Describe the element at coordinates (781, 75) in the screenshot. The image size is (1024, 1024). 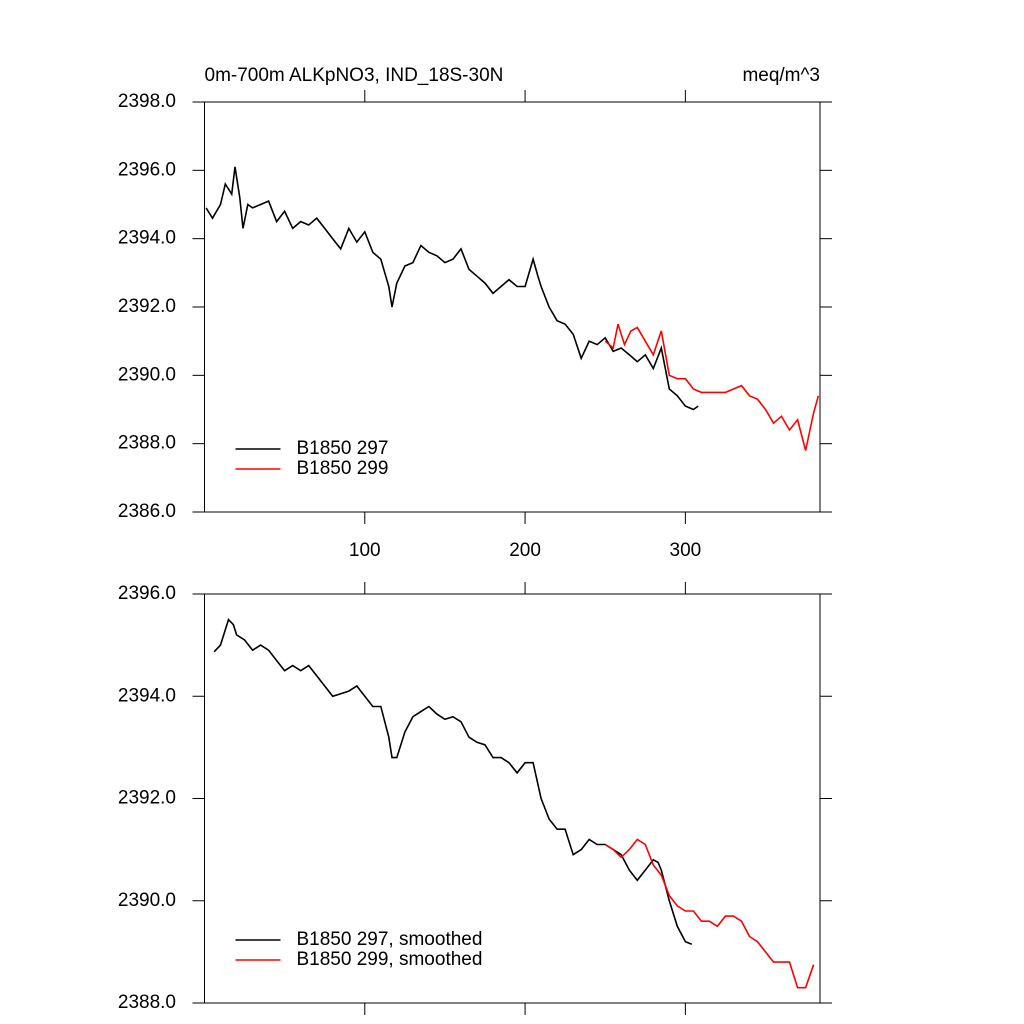
I see `units-label: meq/m^3` at that location.